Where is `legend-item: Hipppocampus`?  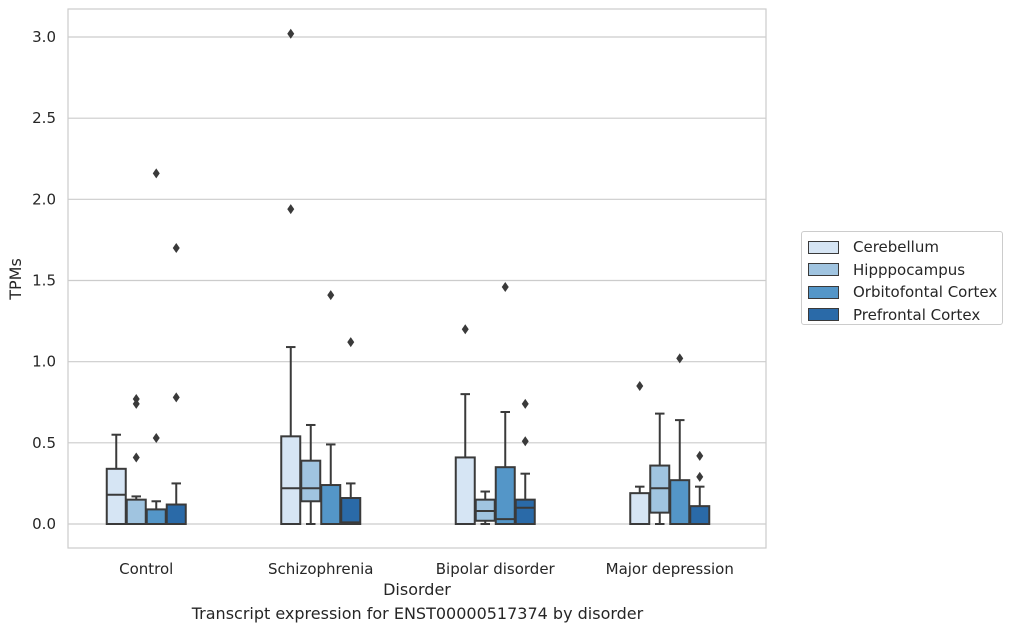 legend-item: Hipppocampus is located at coordinates (905, 270).